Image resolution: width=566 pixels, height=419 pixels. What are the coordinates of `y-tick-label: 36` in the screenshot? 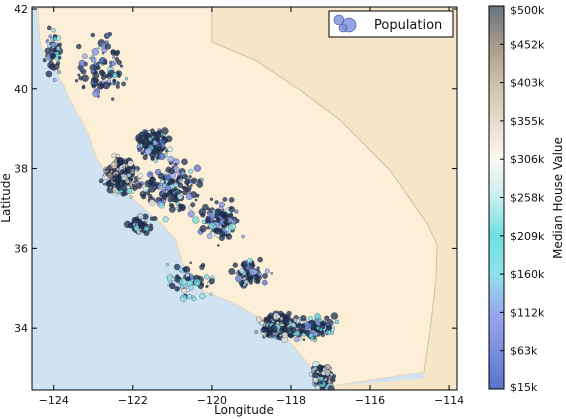 It's located at (21, 248).